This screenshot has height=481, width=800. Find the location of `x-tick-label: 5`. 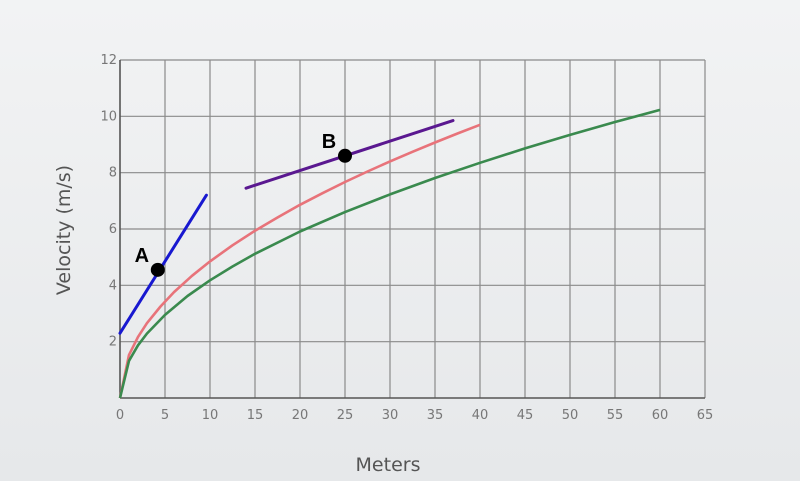

x-tick-label: 5 is located at coordinates (165, 415).